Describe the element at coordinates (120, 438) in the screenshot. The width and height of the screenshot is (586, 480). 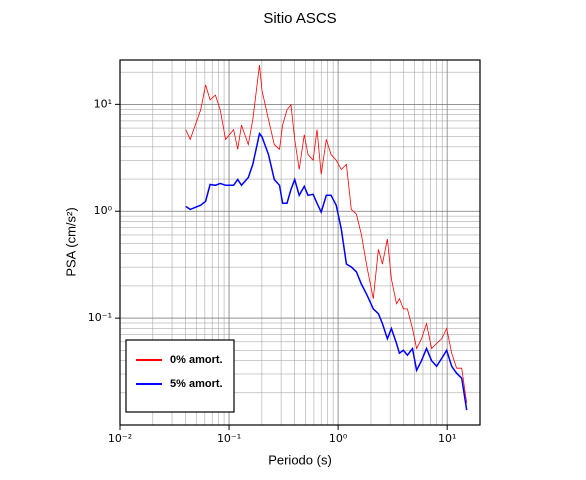
I see `x-tick-label: 10⁻²` at that location.